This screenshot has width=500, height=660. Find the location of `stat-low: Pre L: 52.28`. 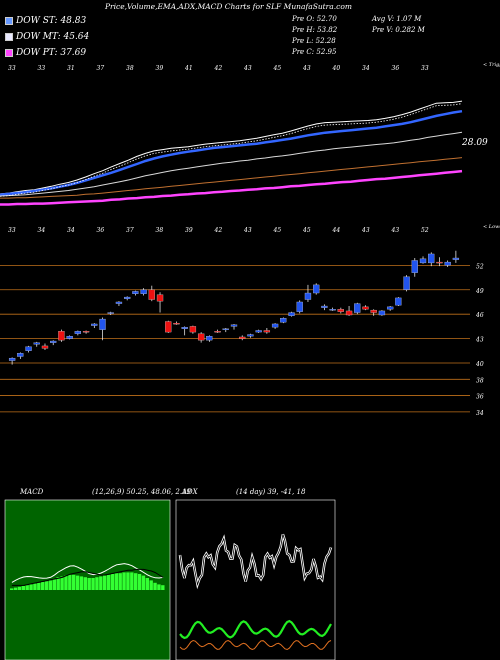

stat-low: Pre L: 52.28 is located at coordinates (314, 41).